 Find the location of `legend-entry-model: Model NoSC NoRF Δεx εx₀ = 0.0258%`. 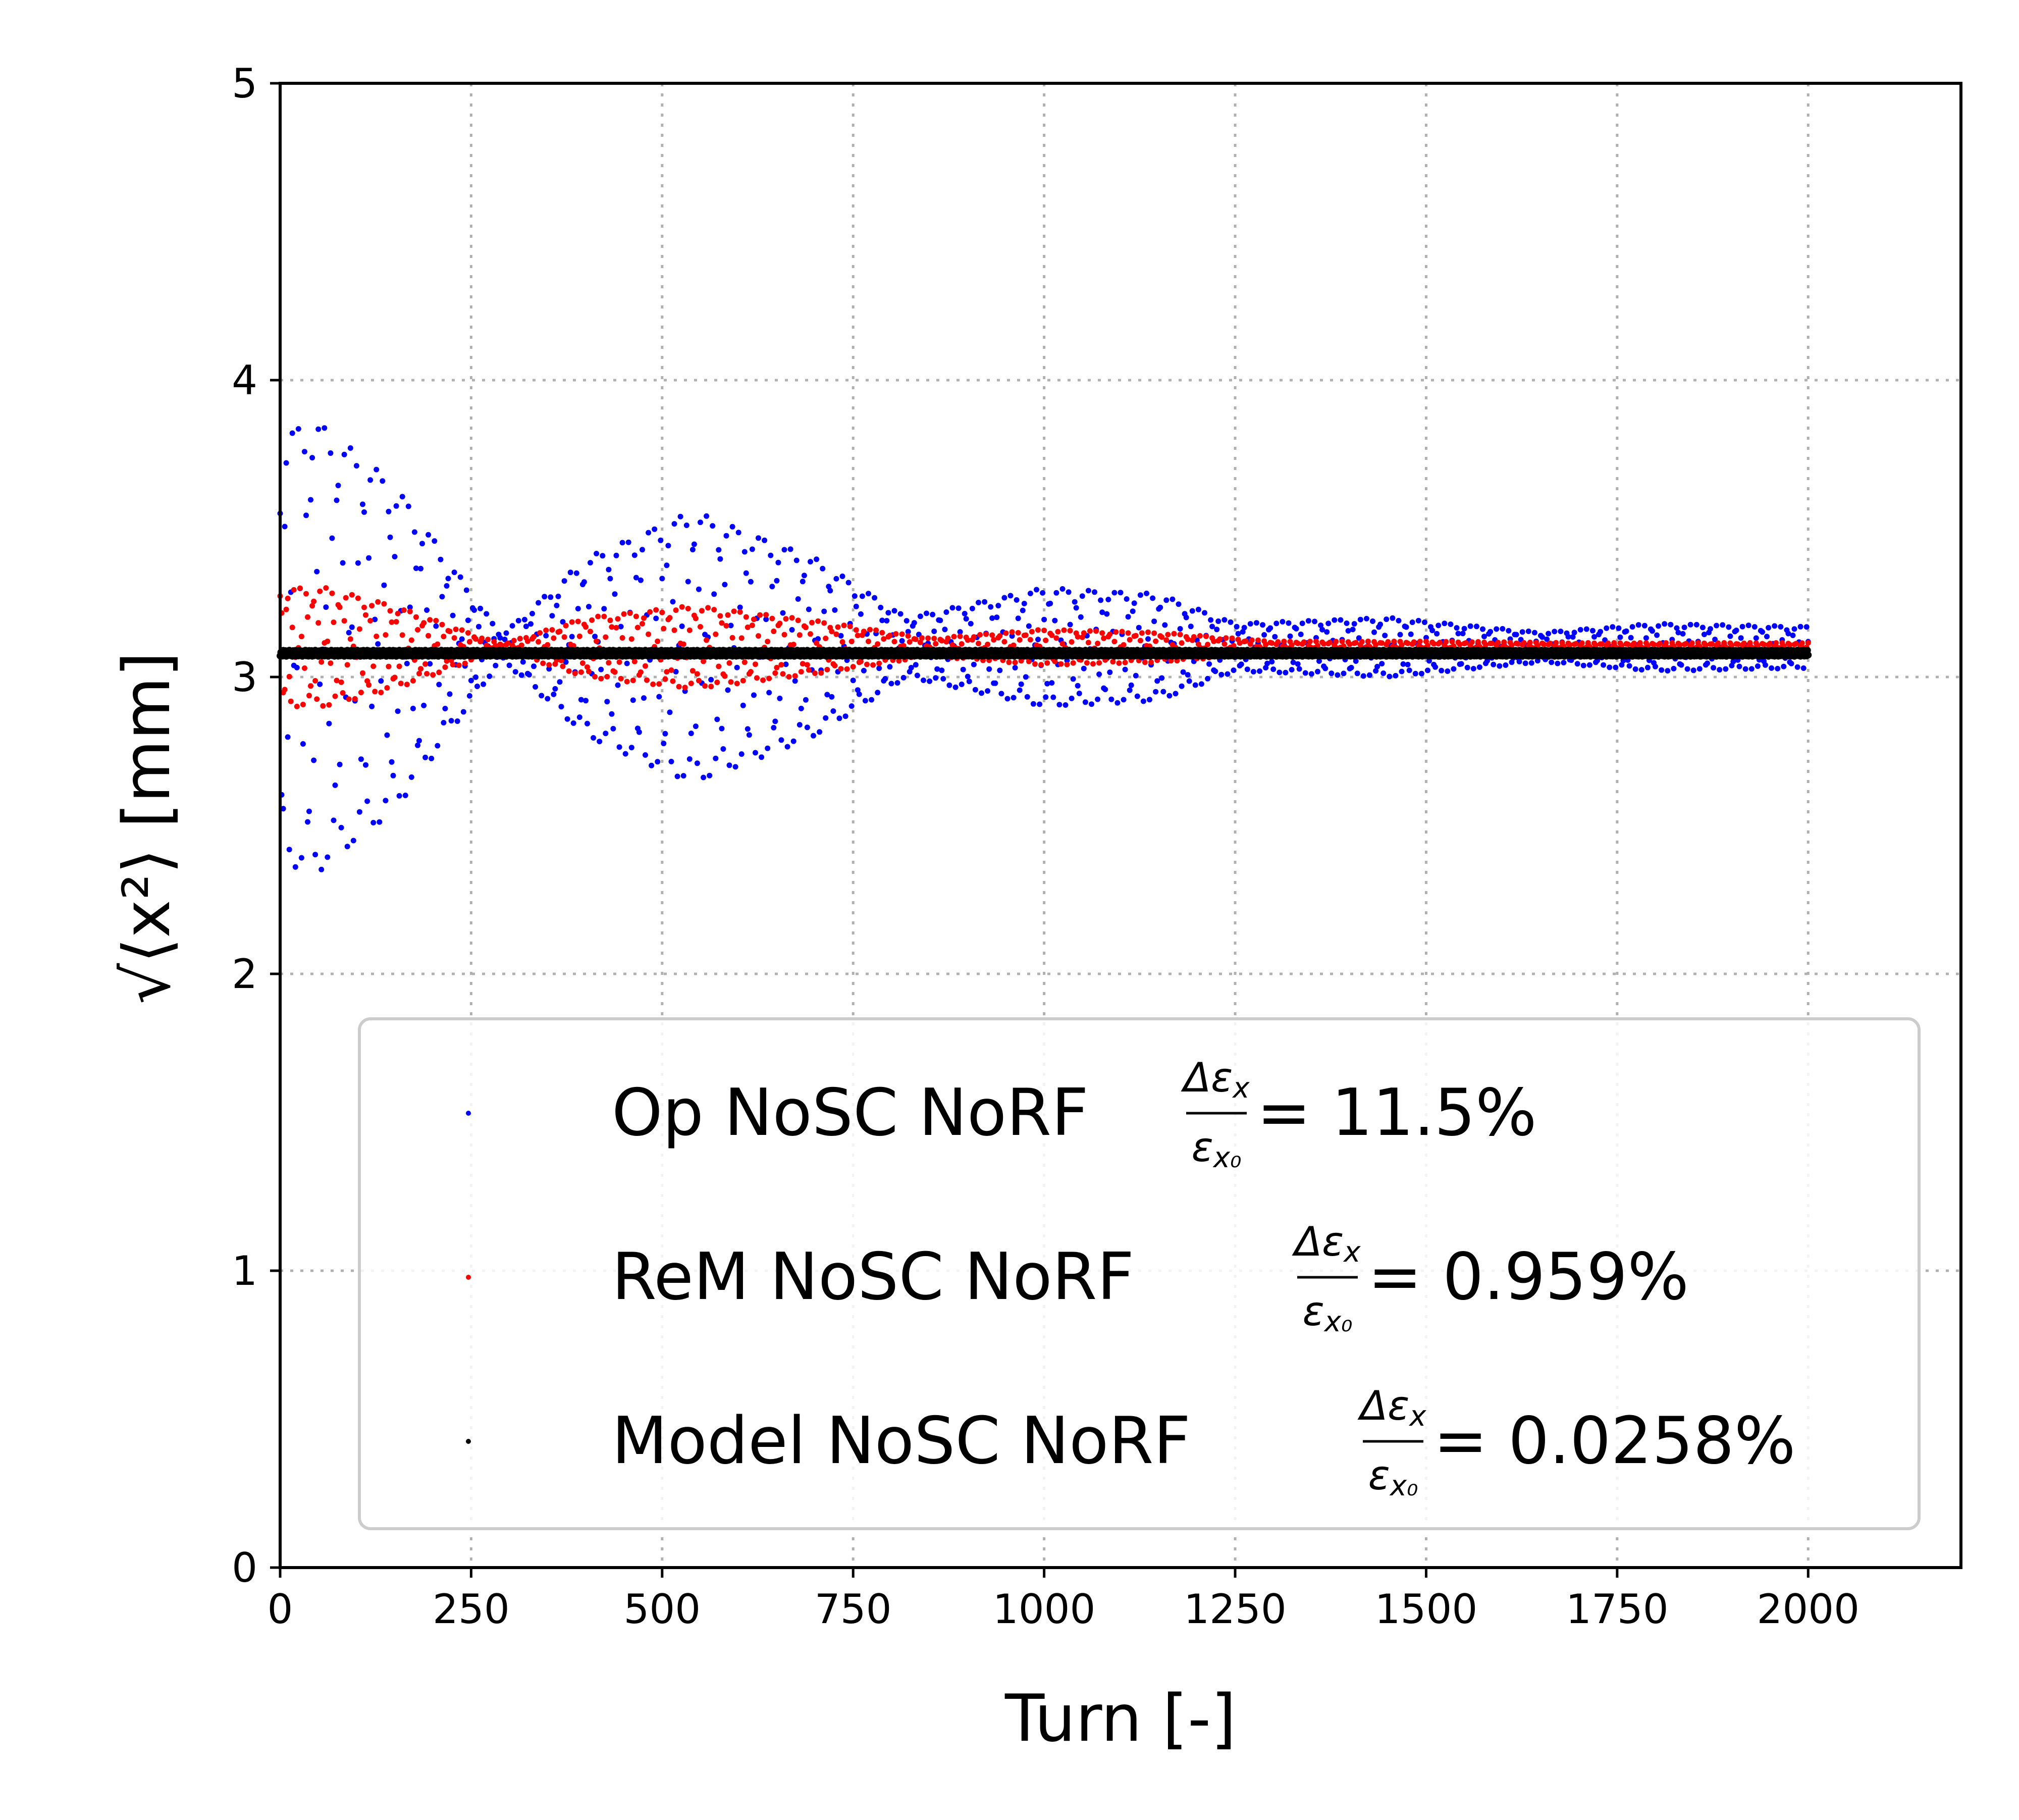

legend-entry-model: Model NoSC NoRF Δεx εx₀ = 0.0258% is located at coordinates (1130, 1442).